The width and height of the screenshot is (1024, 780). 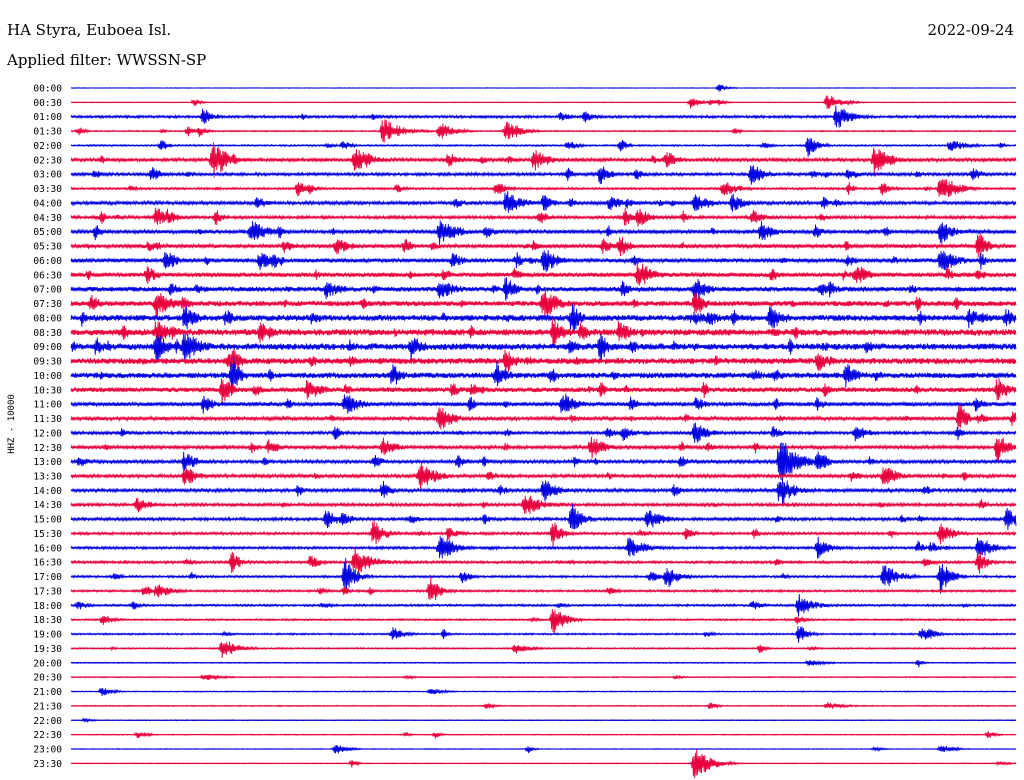 What do you see at coordinates (47, 318) in the screenshot?
I see `row-time-label: 08:00` at bounding box center [47, 318].